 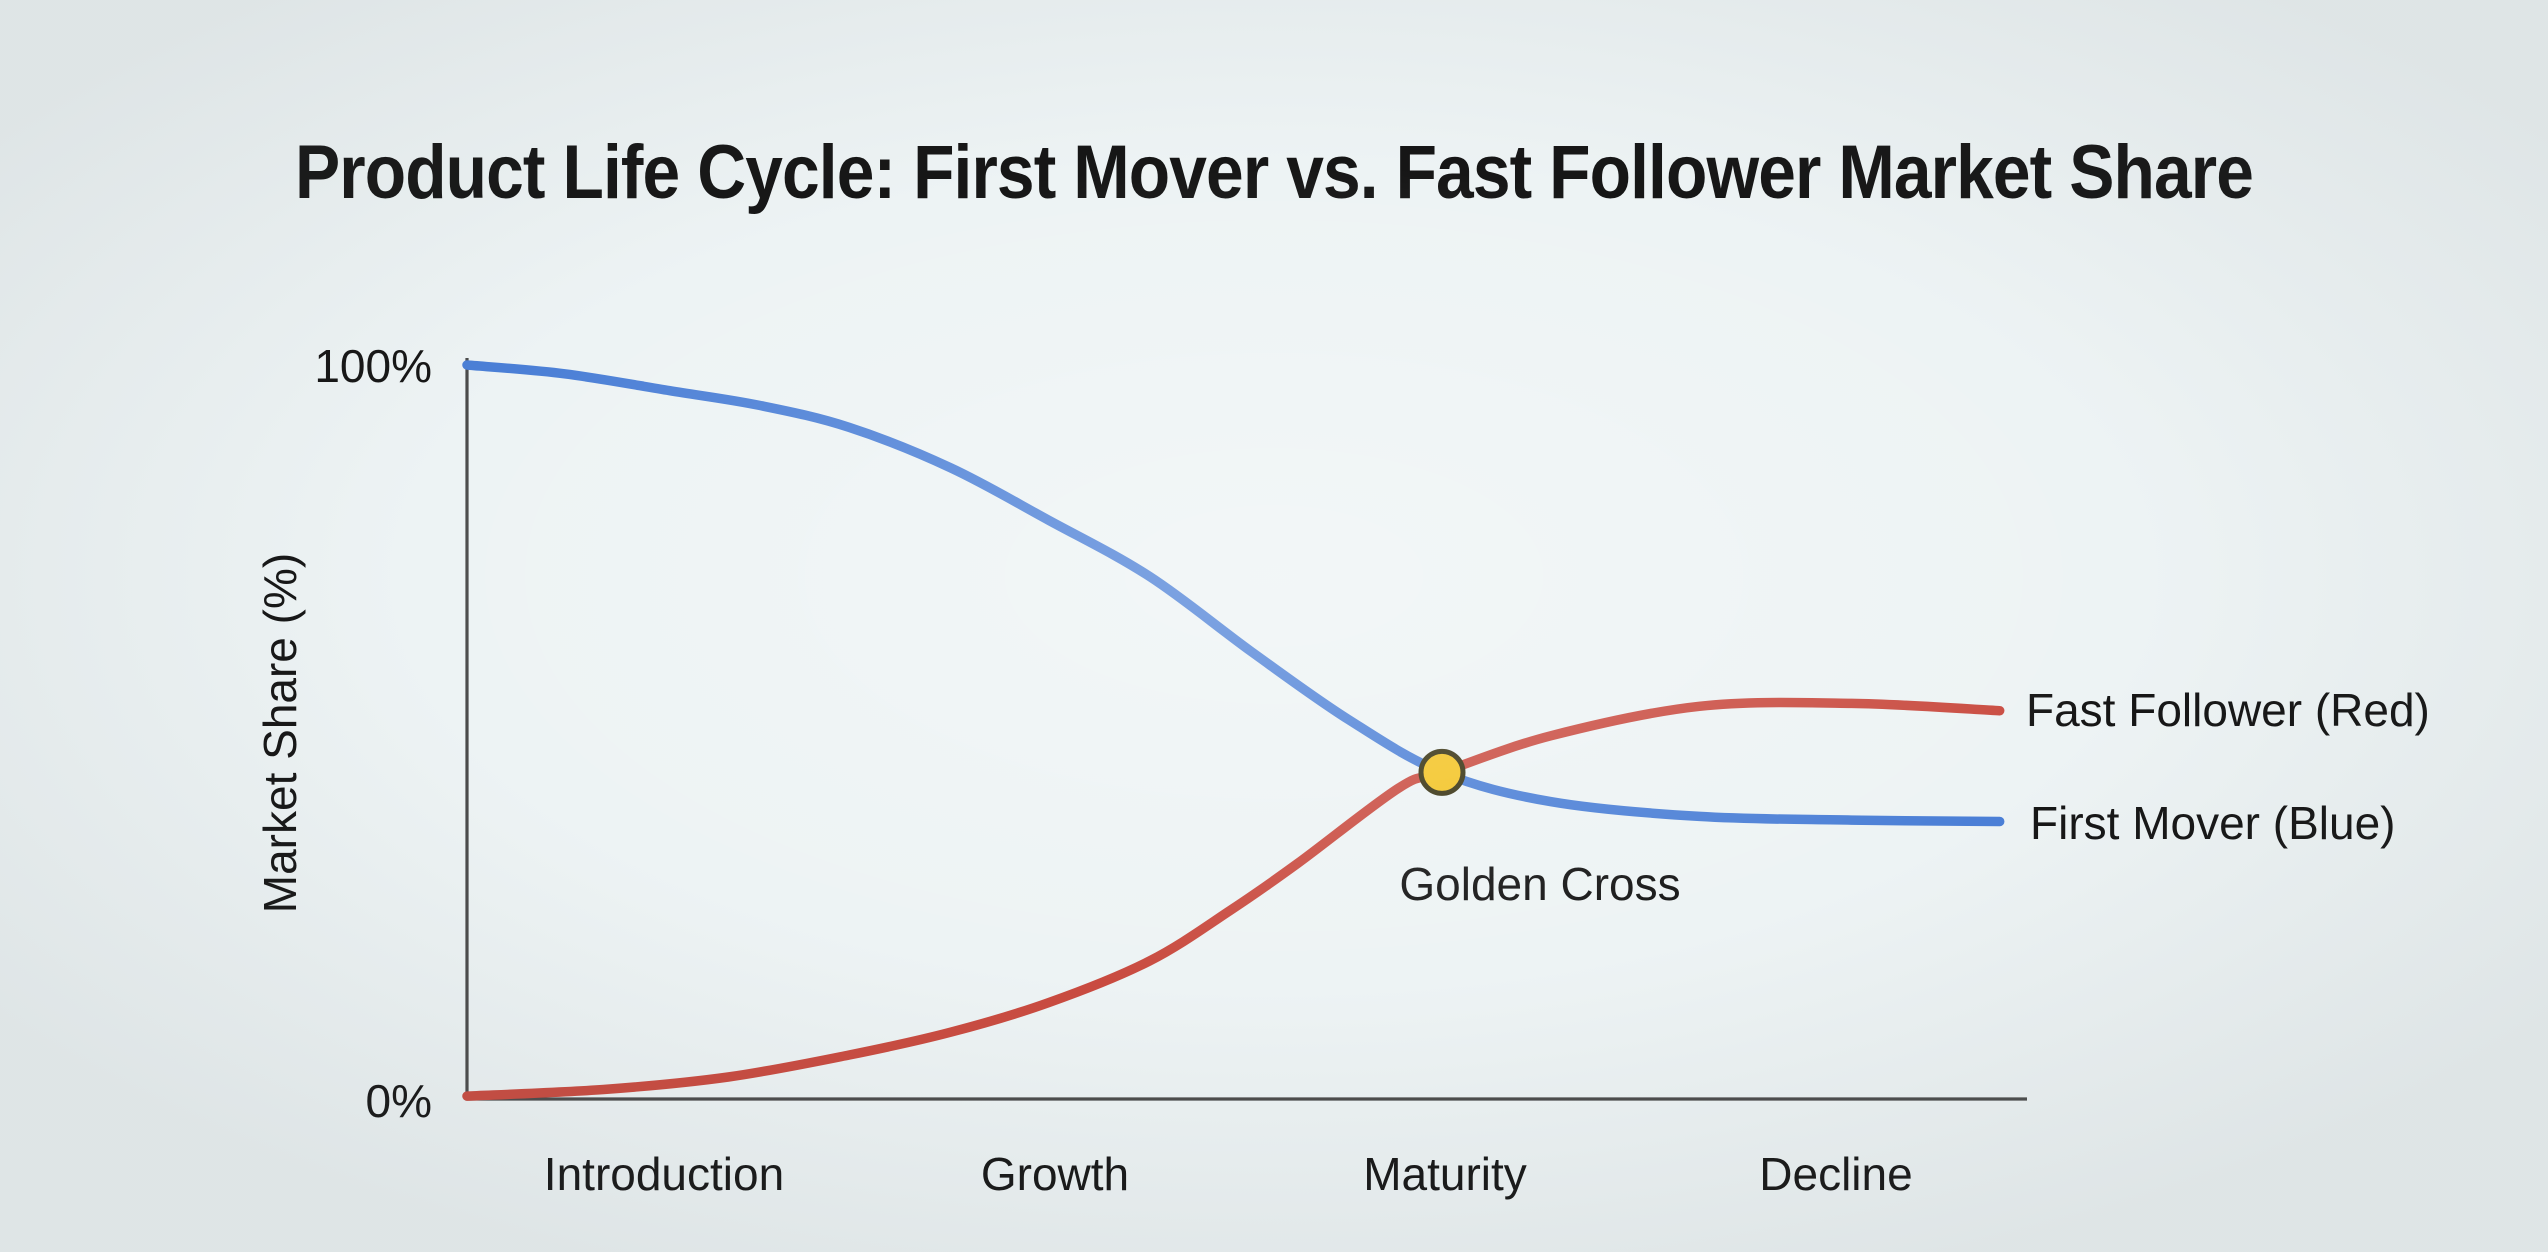 I want to click on golden-cross-label: Golden Cross, so click(x=1539, y=884).